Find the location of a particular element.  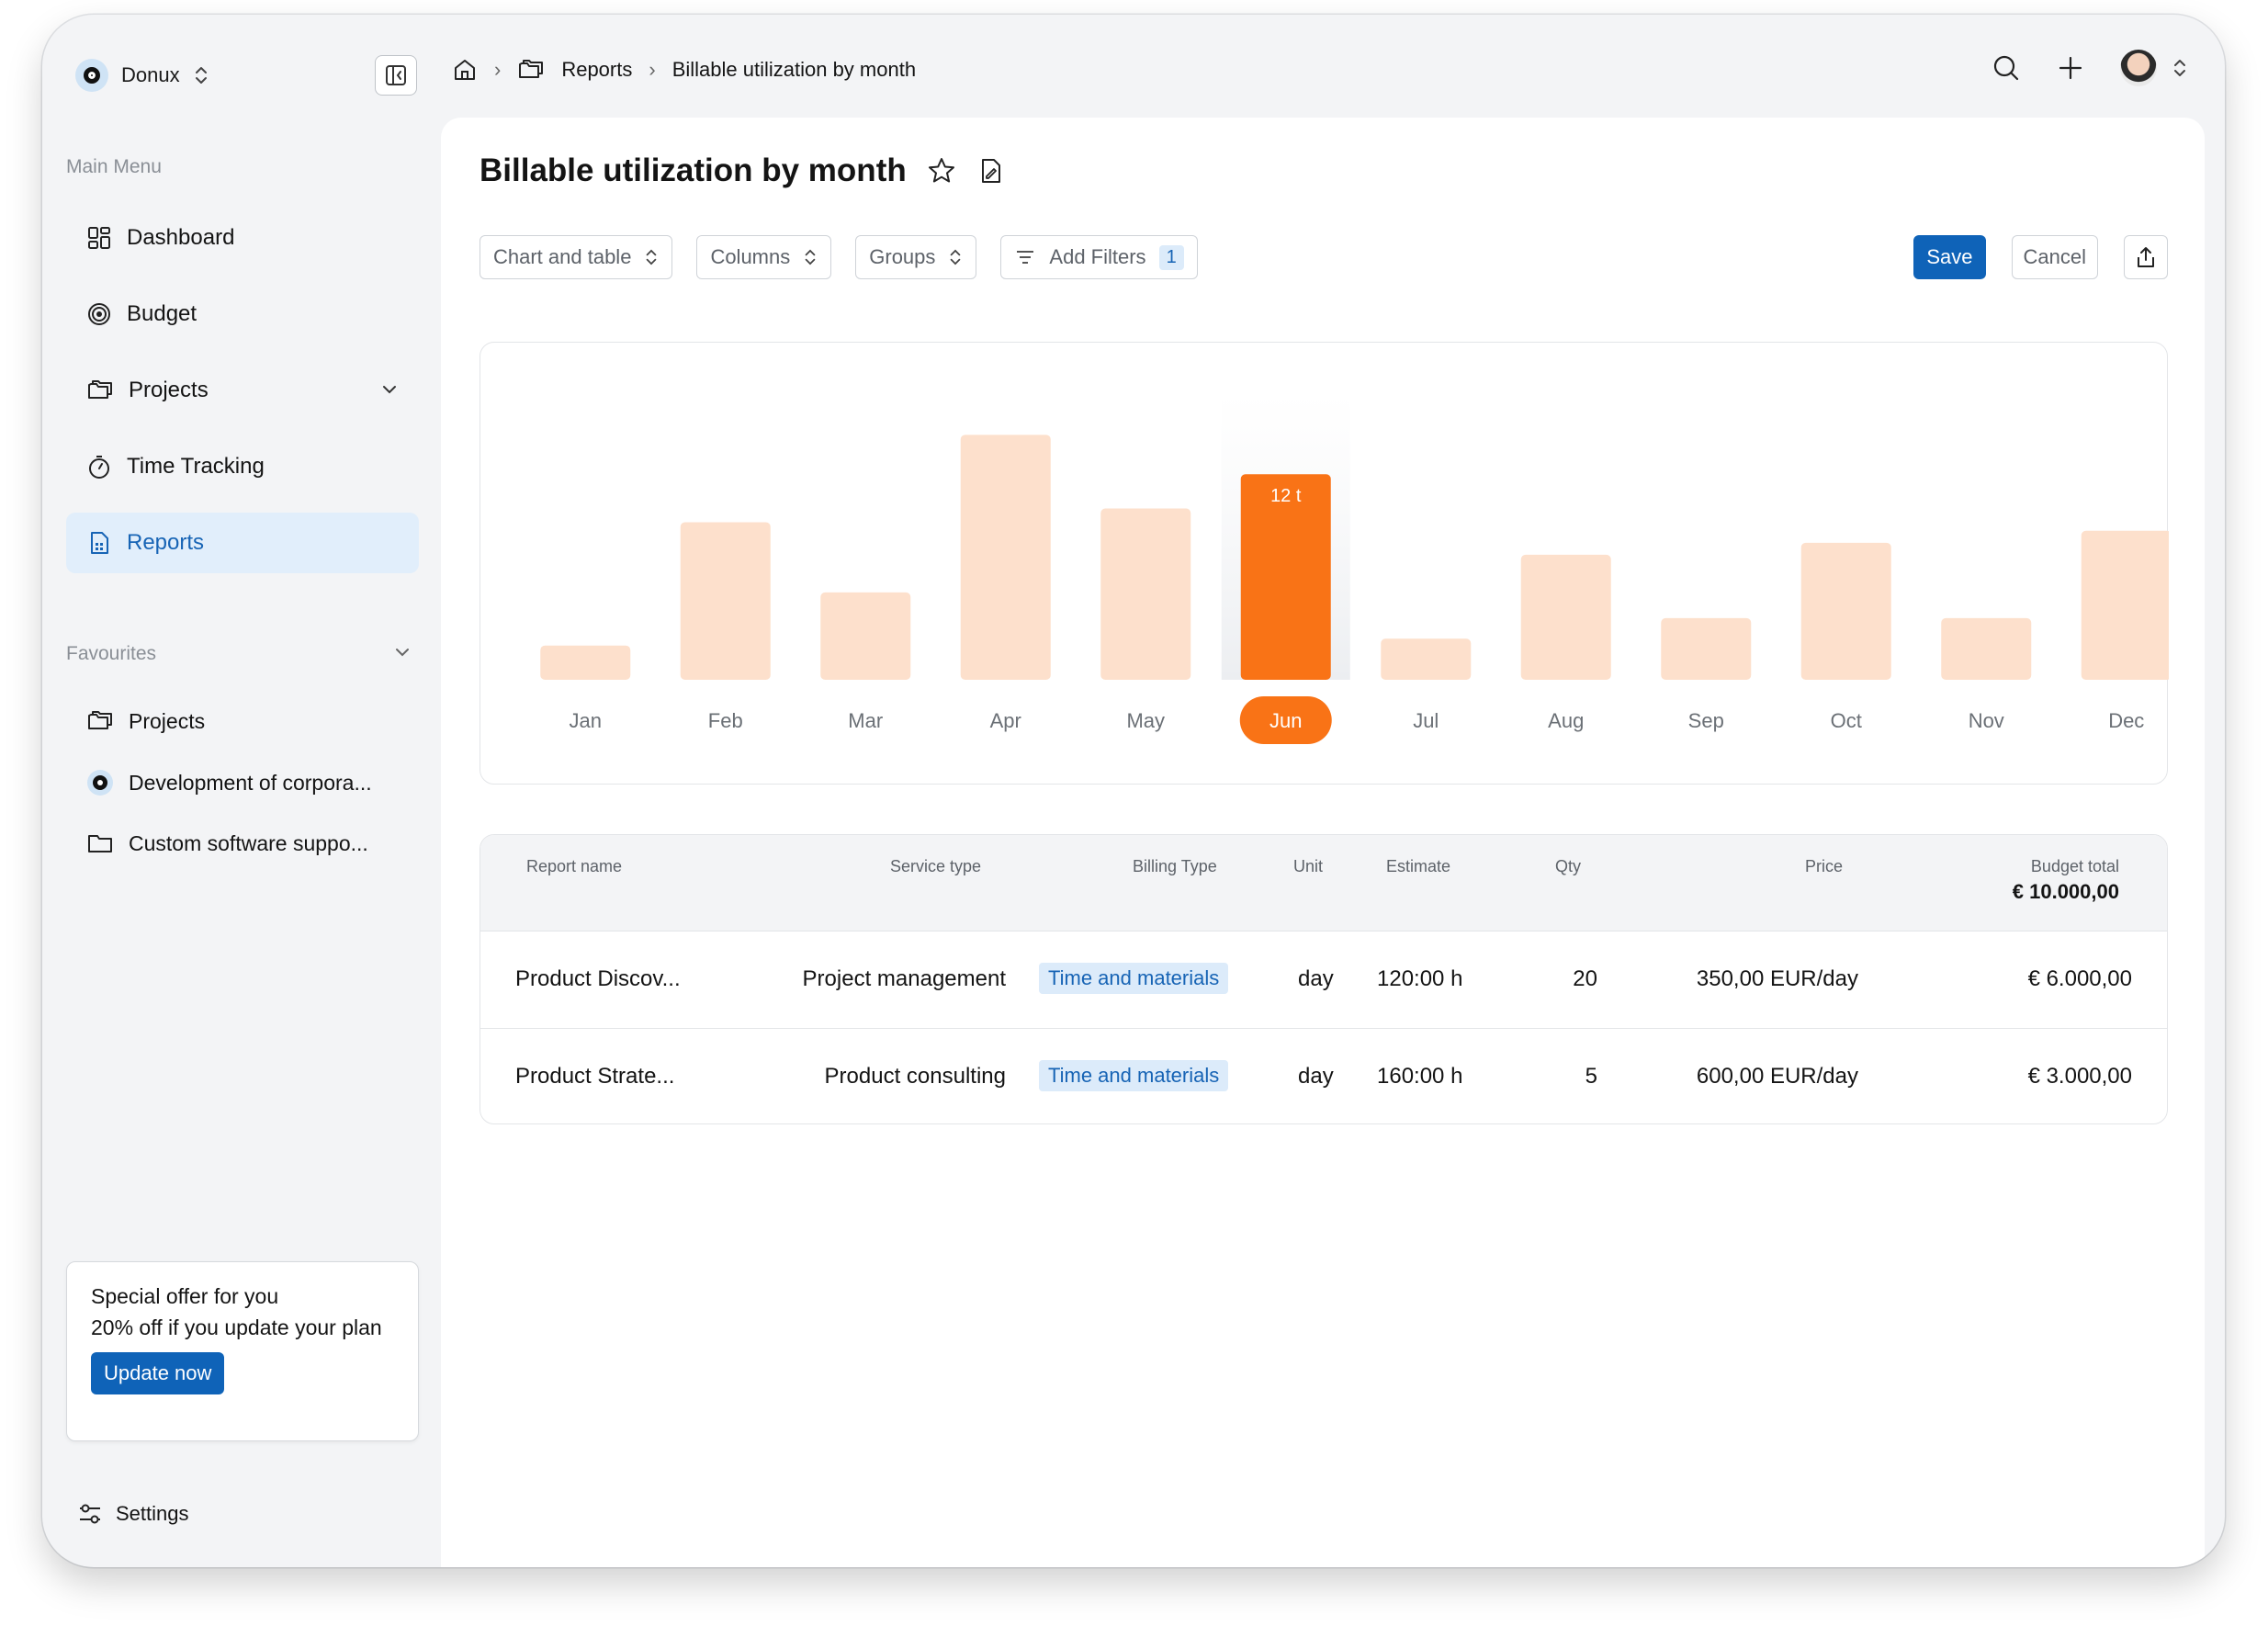

header-unit: Unit is located at coordinates (1308, 866).